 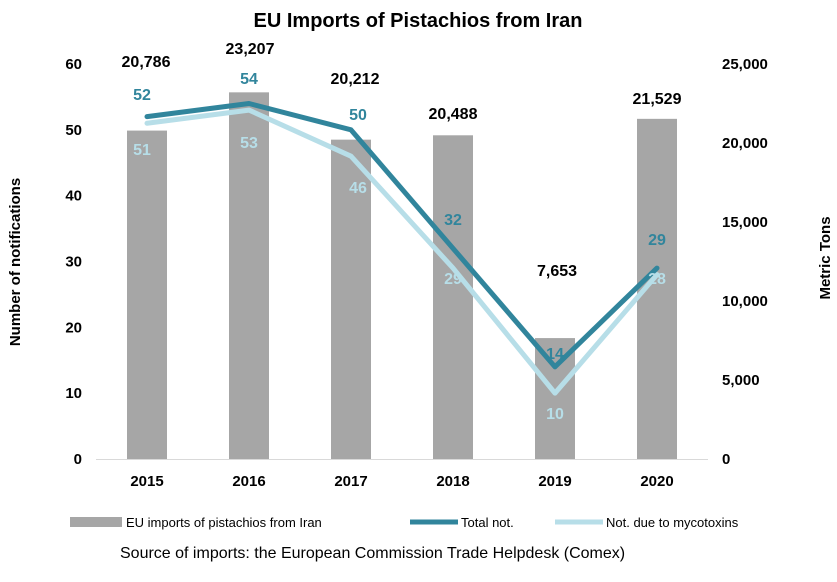 I want to click on bar-data-label: 20,488, so click(x=453, y=114).